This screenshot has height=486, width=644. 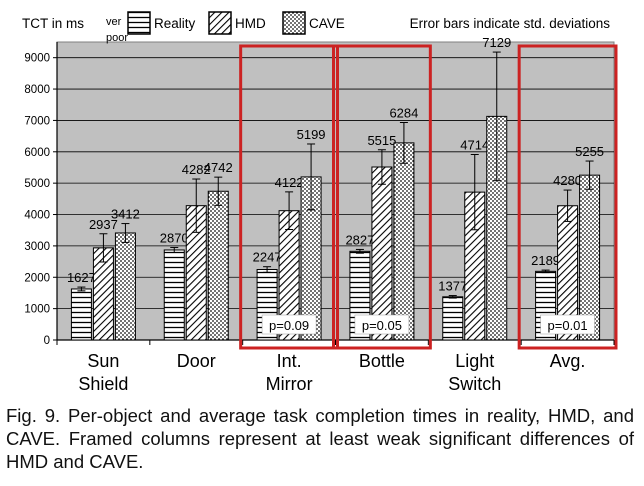 What do you see at coordinates (37, 310) in the screenshot?
I see `y-tick-label: 1000` at bounding box center [37, 310].